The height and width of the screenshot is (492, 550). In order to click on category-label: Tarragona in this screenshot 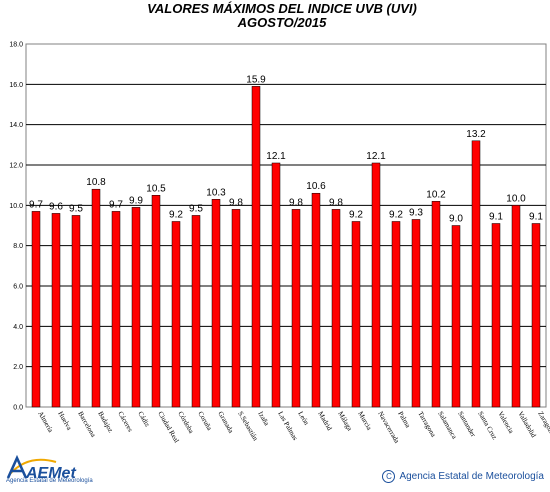, I will do `click(427, 424)`.